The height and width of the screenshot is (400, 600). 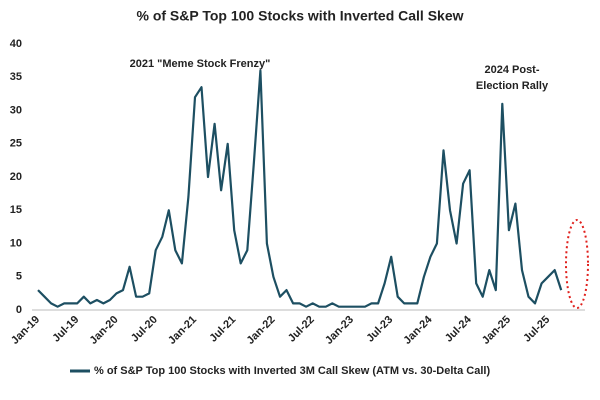 I want to click on x-tick-label: Jul-24, so click(x=459, y=329).